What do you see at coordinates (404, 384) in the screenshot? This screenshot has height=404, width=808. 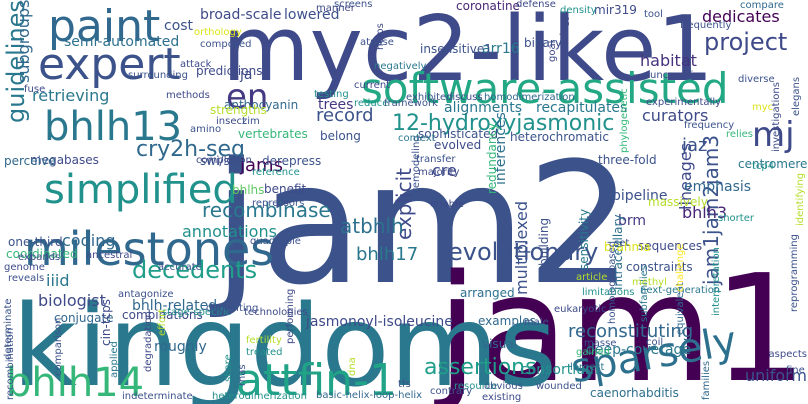 I see `cloud-word: tfs` at bounding box center [404, 384].